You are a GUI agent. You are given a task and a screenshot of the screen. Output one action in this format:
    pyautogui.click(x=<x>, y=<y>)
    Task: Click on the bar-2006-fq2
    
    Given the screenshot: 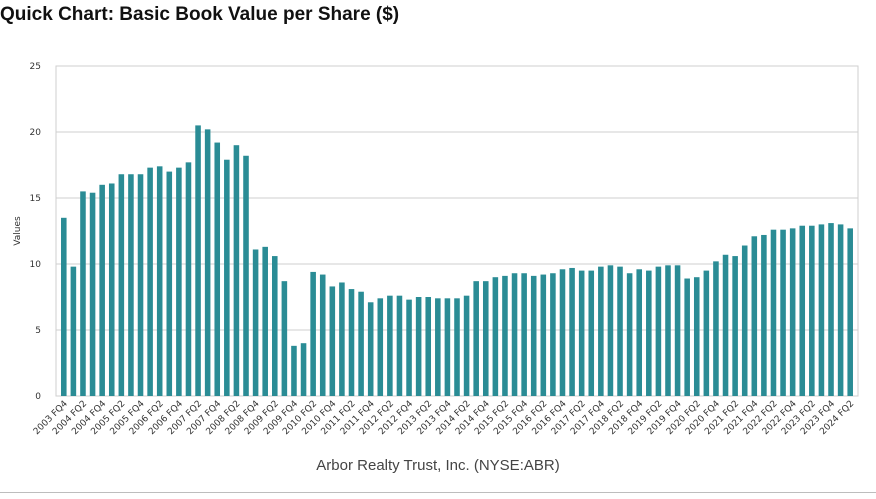 What is the action you would take?
    pyautogui.click(x=159, y=281)
    